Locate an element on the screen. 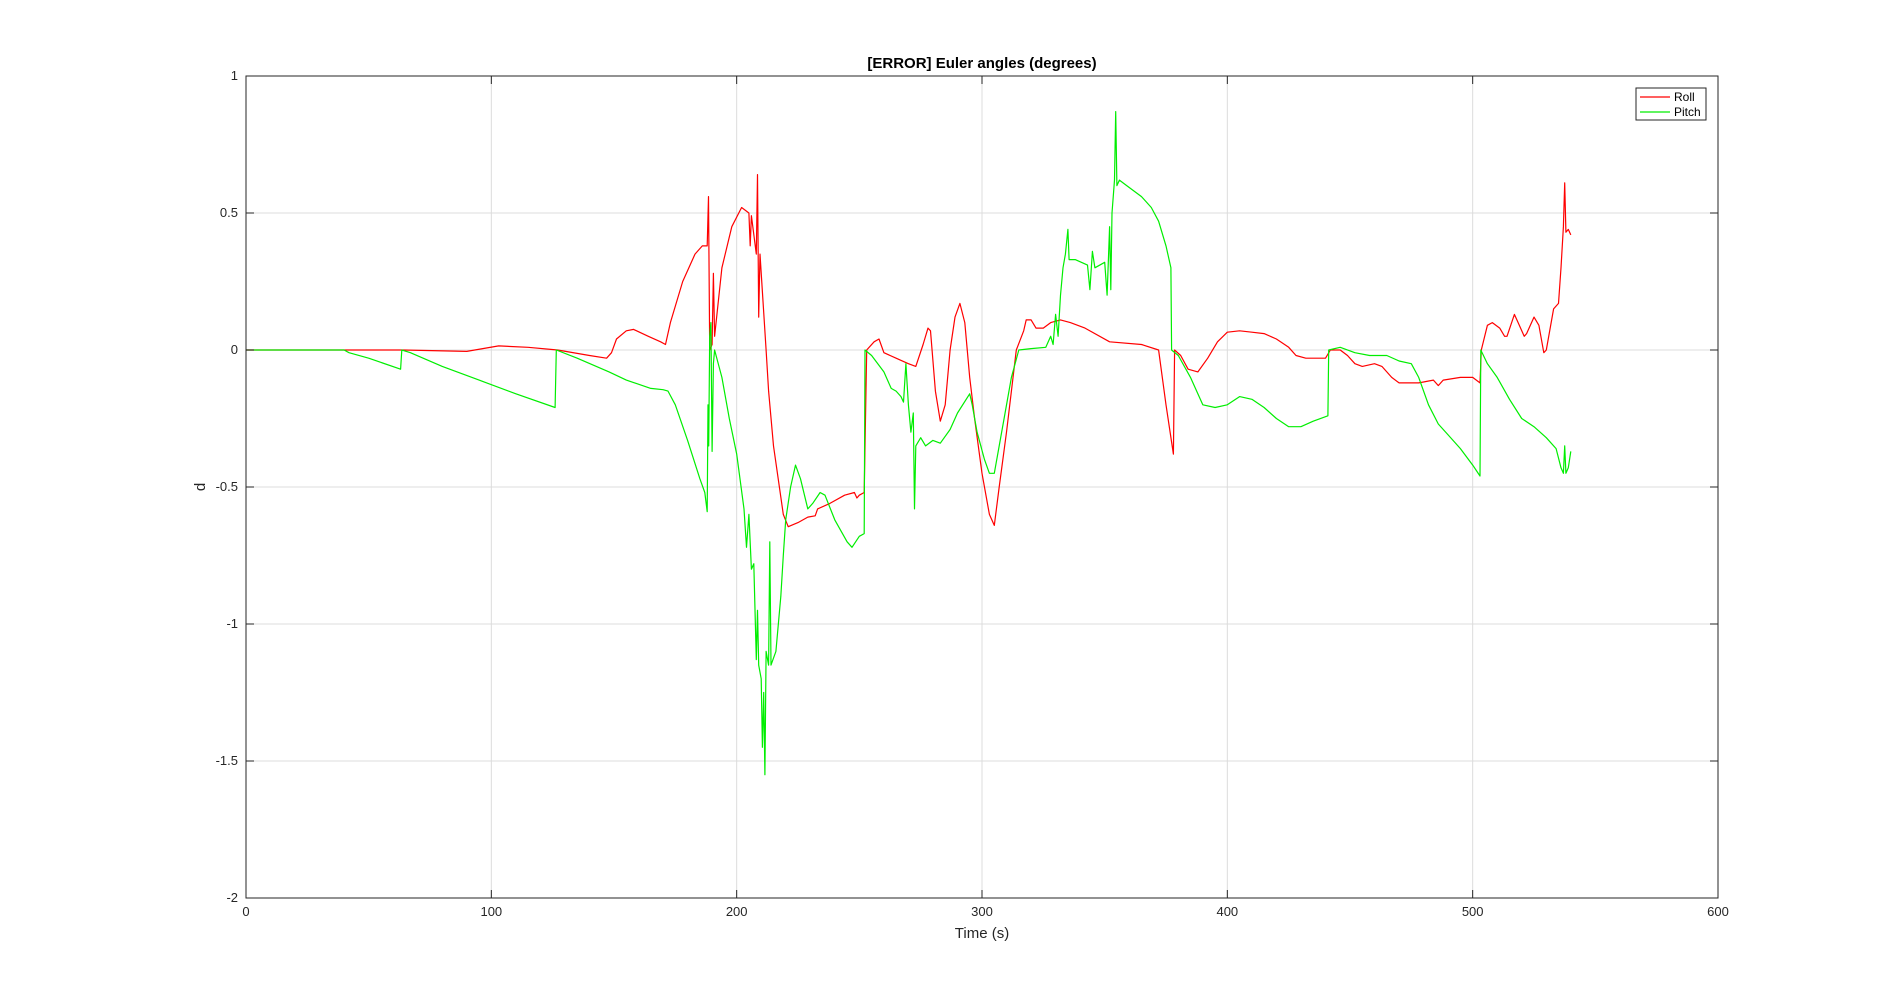  y-tick-label: -1.5 is located at coordinates (227, 760).